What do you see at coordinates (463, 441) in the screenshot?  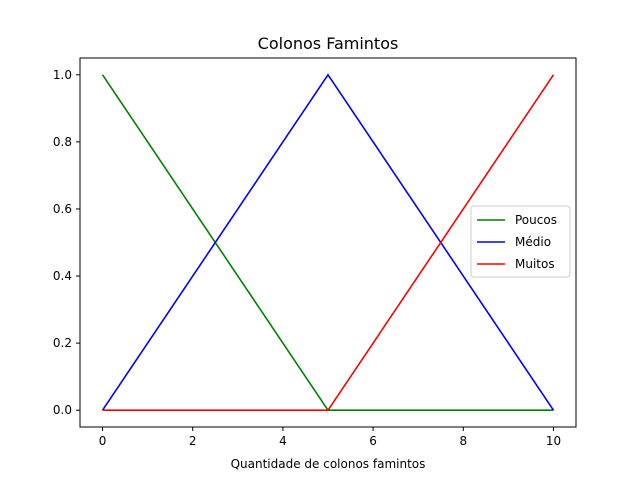 I see `x-tick-label: 8` at bounding box center [463, 441].